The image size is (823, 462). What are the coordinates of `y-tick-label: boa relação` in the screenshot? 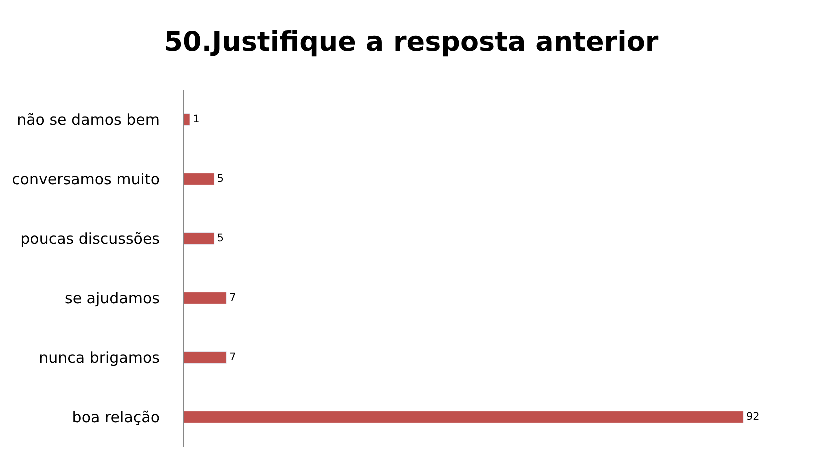 It's located at (116, 417).